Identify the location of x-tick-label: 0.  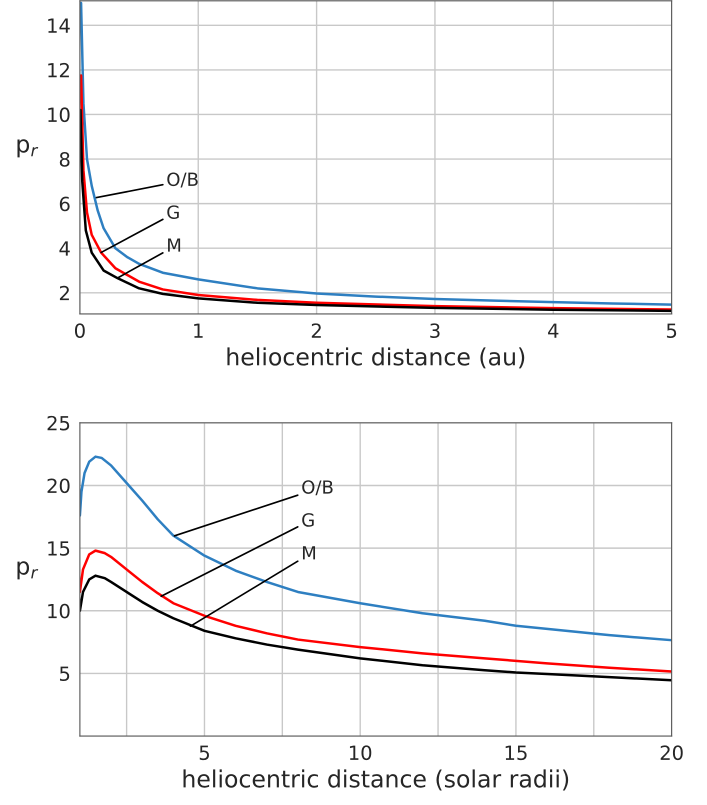
(79, 330).